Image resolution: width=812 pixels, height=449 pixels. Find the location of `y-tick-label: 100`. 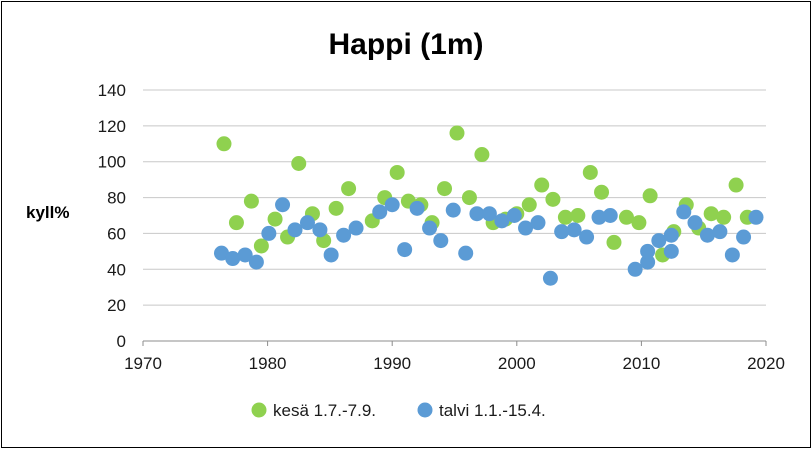

y-tick-label: 100 is located at coordinates (112, 162).